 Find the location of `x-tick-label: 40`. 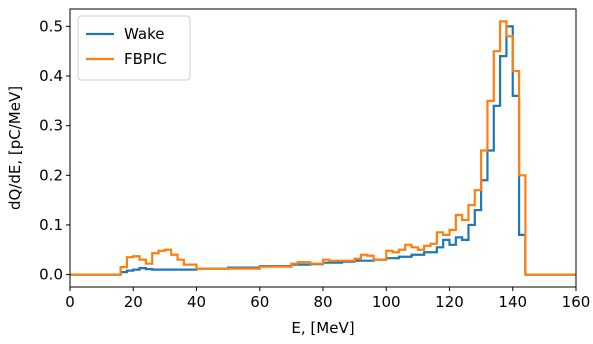

x-tick-label: 40 is located at coordinates (196, 302).